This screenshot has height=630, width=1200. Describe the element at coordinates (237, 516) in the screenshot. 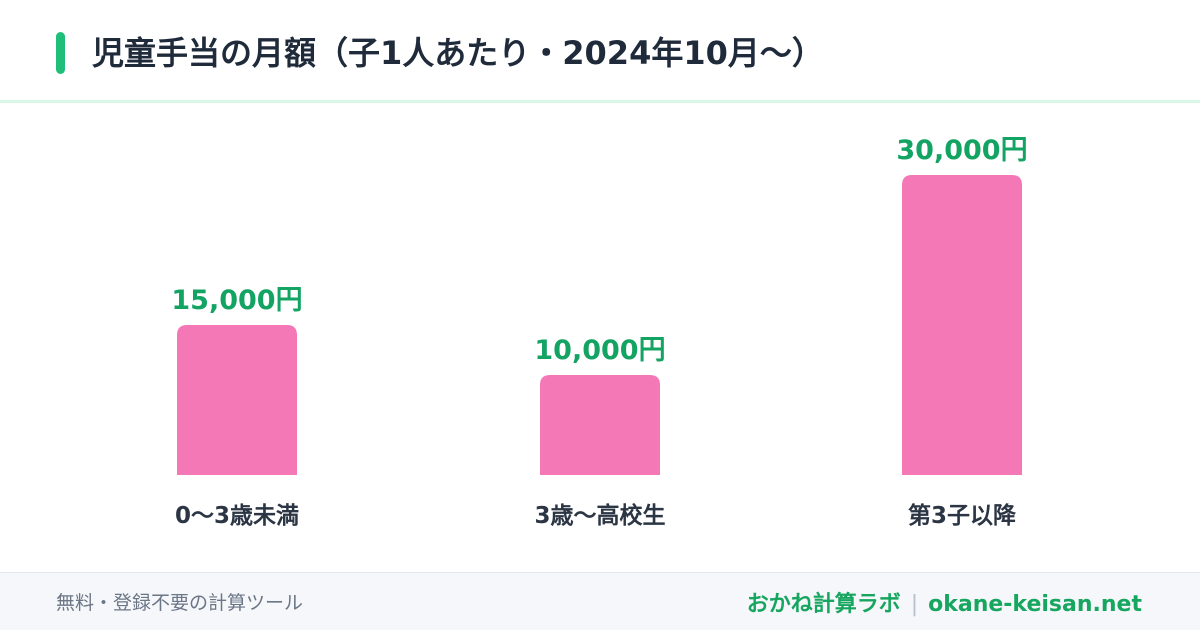

I see `category-label: 0〜3歳未満` at that location.